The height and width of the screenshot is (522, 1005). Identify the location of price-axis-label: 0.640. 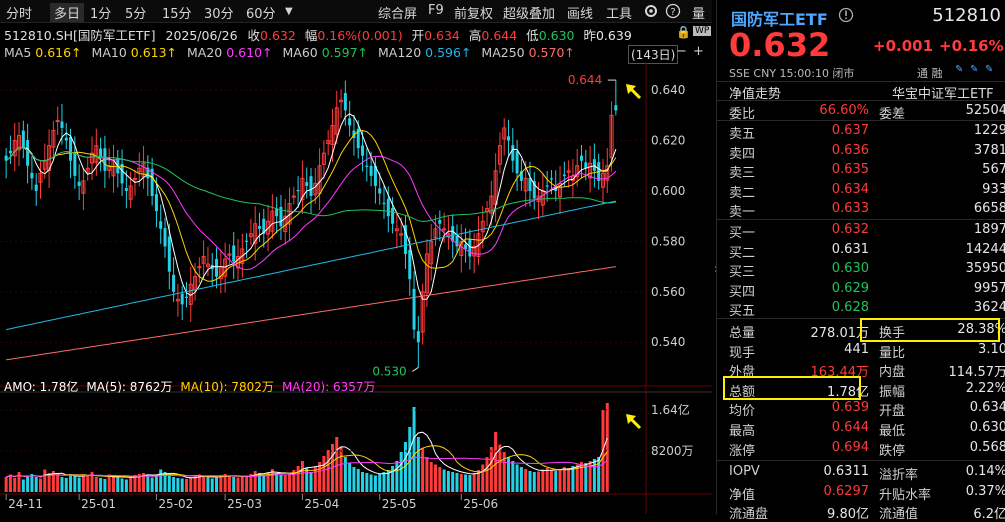
(668, 90).